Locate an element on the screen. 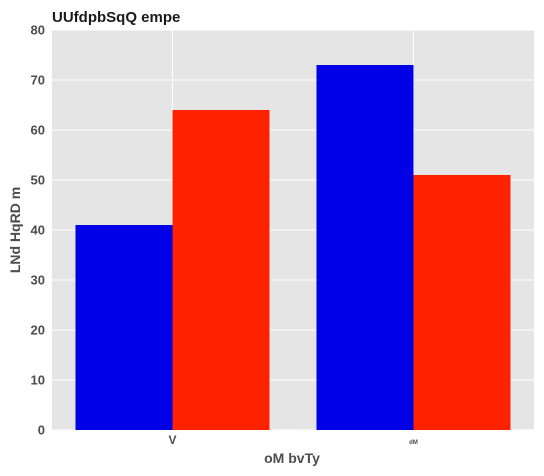  y-tick-label: 0 is located at coordinates (41, 430).